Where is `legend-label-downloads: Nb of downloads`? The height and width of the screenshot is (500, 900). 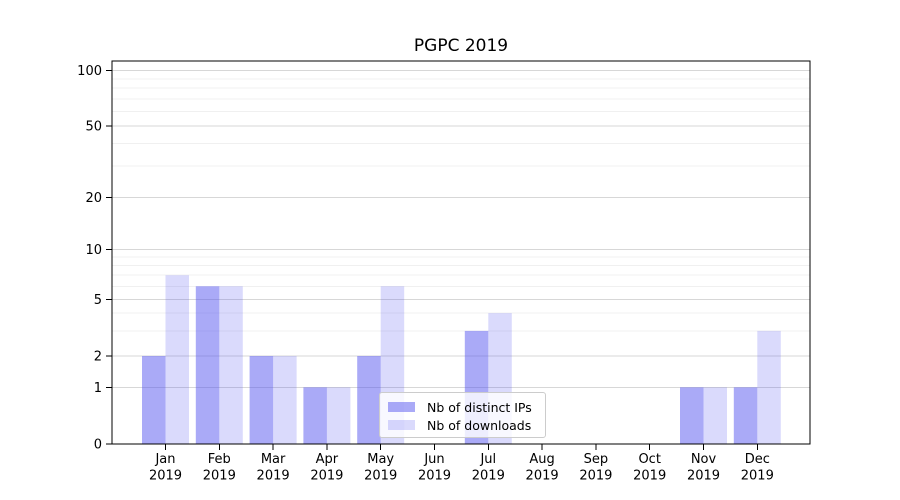 legend-label-downloads: Nb of downloads is located at coordinates (479, 425).